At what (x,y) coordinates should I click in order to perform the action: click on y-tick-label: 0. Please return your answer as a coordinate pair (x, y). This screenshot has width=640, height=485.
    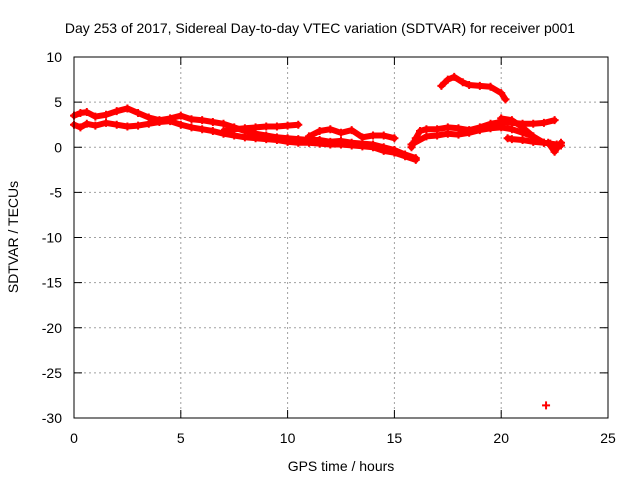
    Looking at the image, I should click on (58, 147).